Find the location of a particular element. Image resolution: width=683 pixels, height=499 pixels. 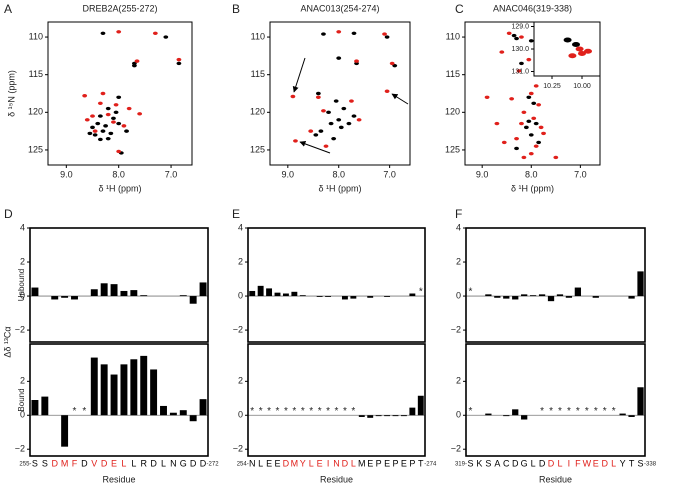

y-tick-label: 129.0 is located at coordinates (520, 26).